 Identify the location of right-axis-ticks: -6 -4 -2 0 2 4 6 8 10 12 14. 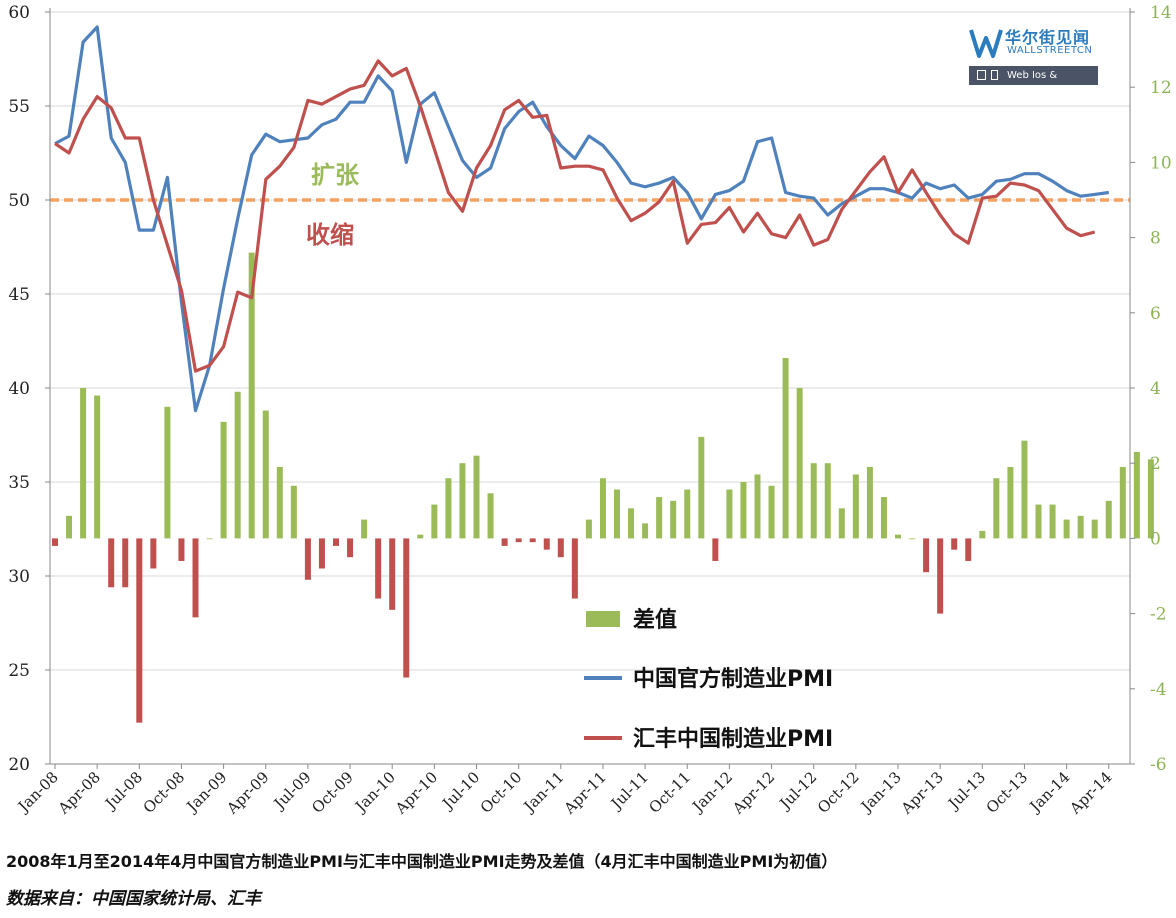
(1151, 389).